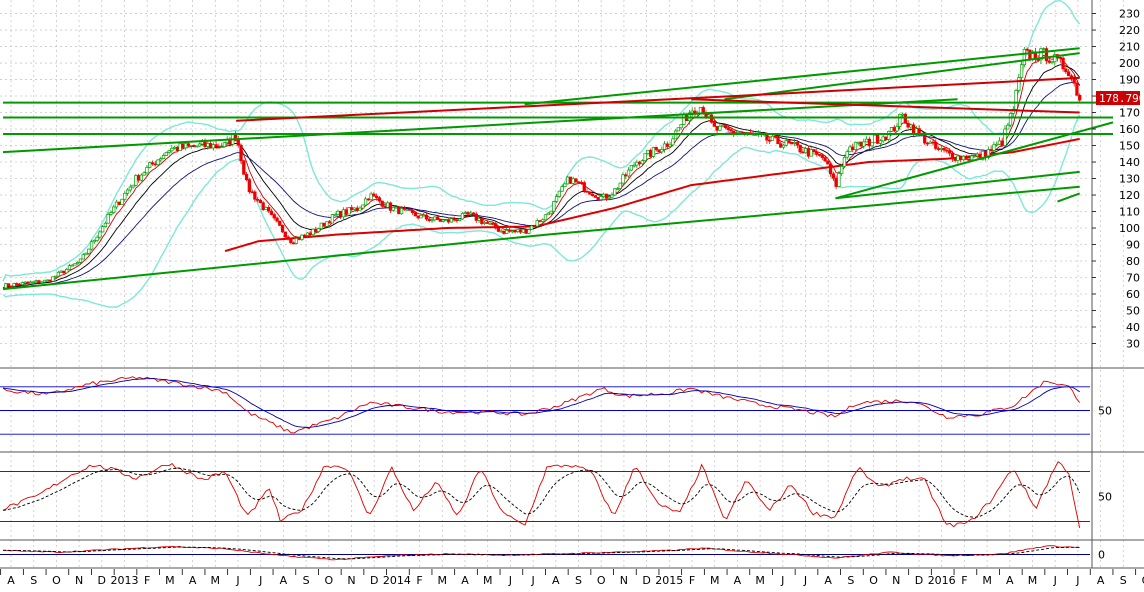  Describe the element at coordinates (1133, 311) in the screenshot. I see `price-tick-label: 50` at that location.